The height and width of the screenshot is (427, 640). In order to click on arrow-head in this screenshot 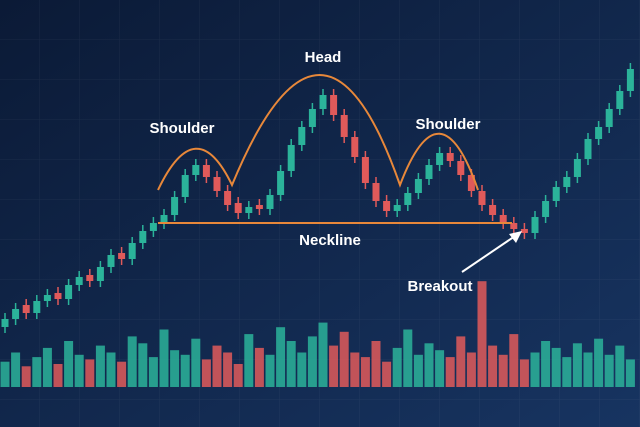, I will do `click(515, 237)`.